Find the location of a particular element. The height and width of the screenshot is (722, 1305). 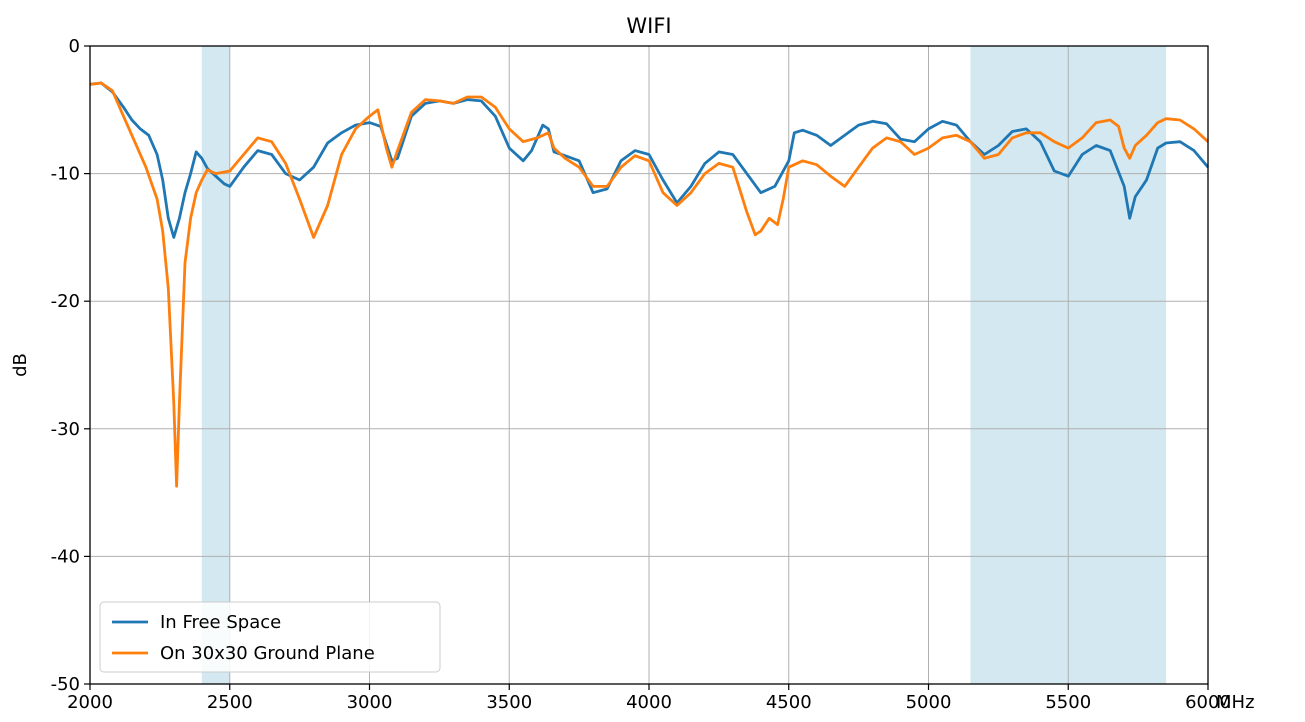

legend-box is located at coordinates (270, 637).